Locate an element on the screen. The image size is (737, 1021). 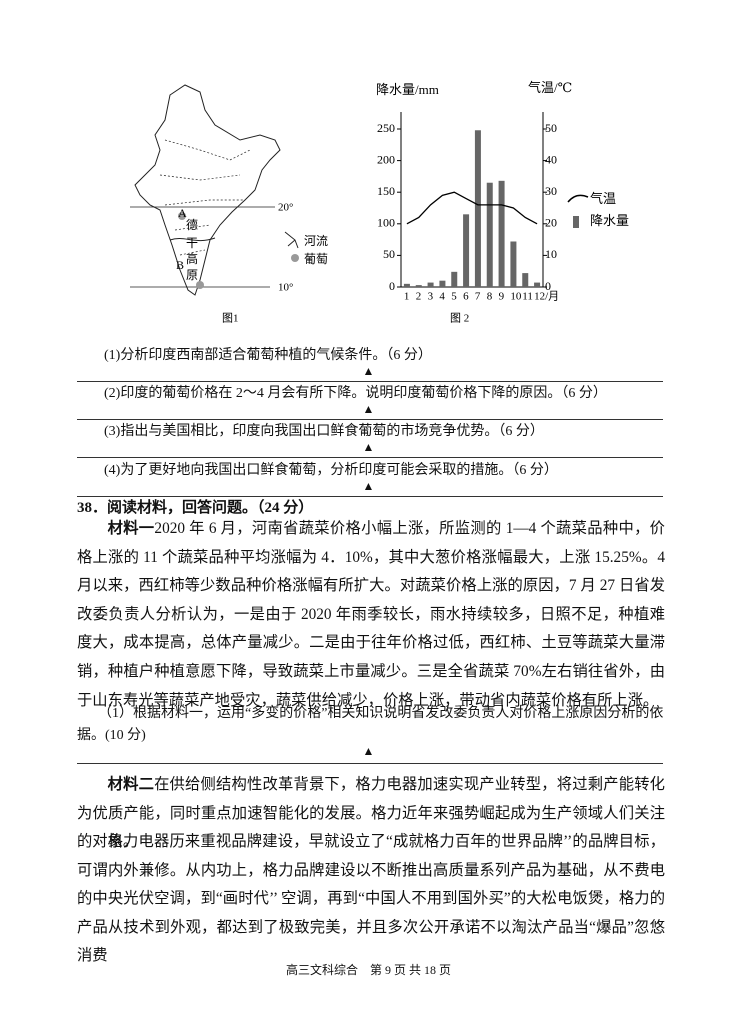
river is located at coordinates (192, 239).